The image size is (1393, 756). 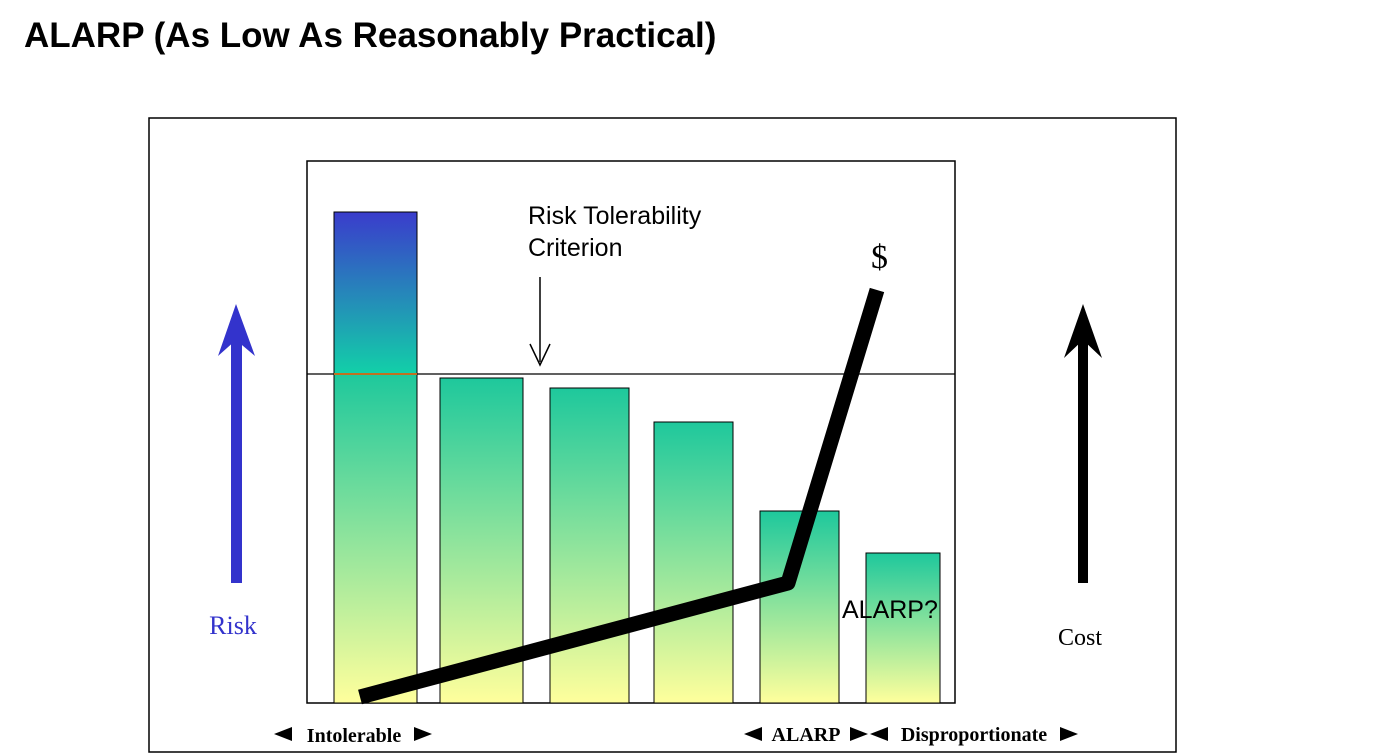 What do you see at coordinates (615, 216) in the screenshot?
I see `criterion-label: Risk Tolerability` at bounding box center [615, 216].